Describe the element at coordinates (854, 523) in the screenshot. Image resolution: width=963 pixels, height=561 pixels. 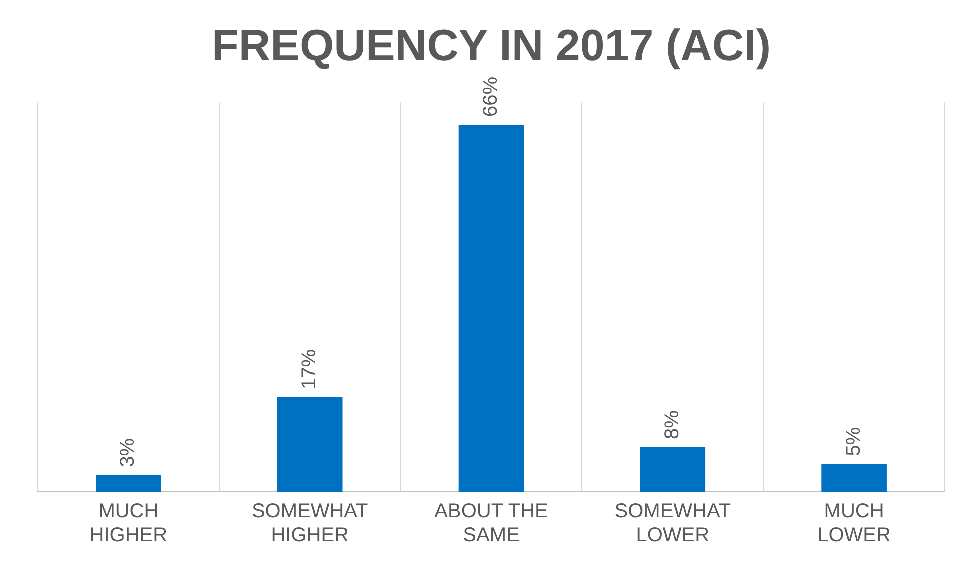
I see `x-tick-label: MUCH LOWER` at that location.